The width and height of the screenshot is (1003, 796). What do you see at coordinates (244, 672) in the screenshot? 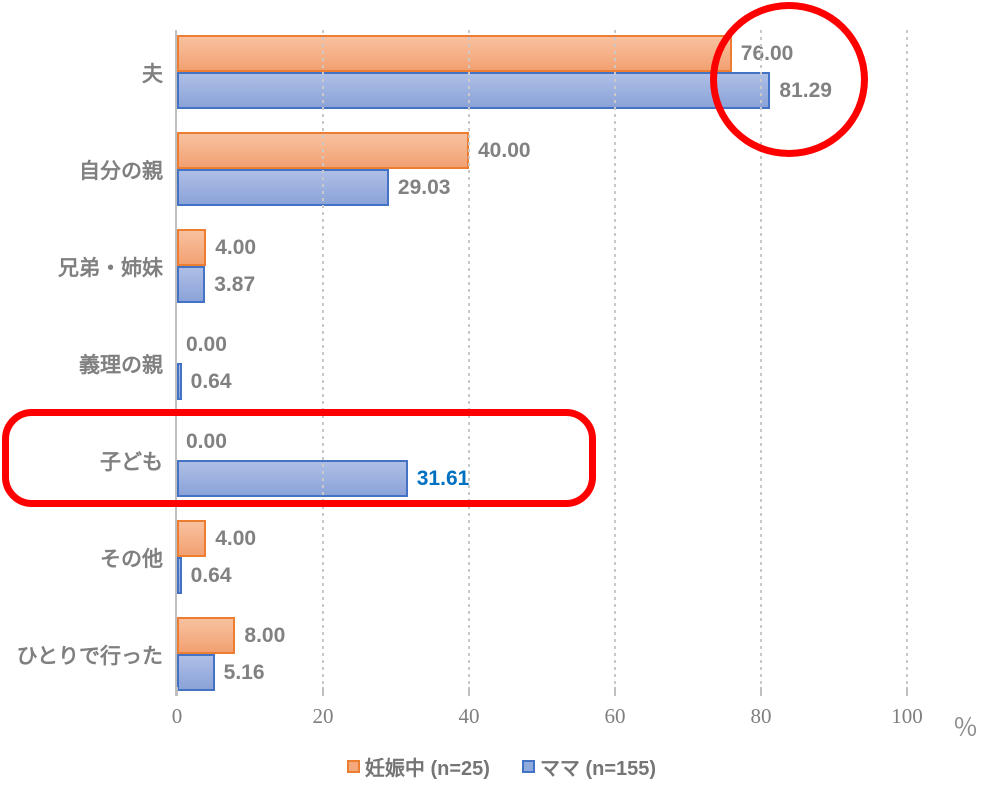
I see `value-label-mama-6: 5.16` at bounding box center [244, 672].